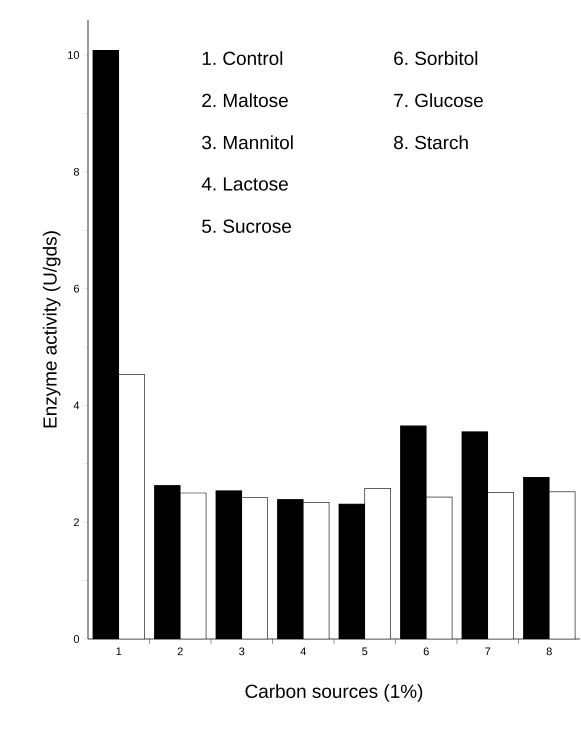 This screenshot has width=581, height=735. I want to click on x-axis-title: Carbon sources (1%), so click(334, 693).